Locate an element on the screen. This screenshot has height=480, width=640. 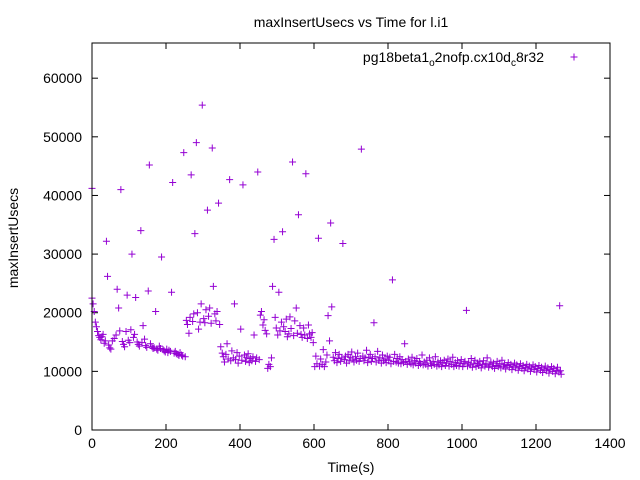
x-tick-label: 800 is located at coordinates (388, 443).